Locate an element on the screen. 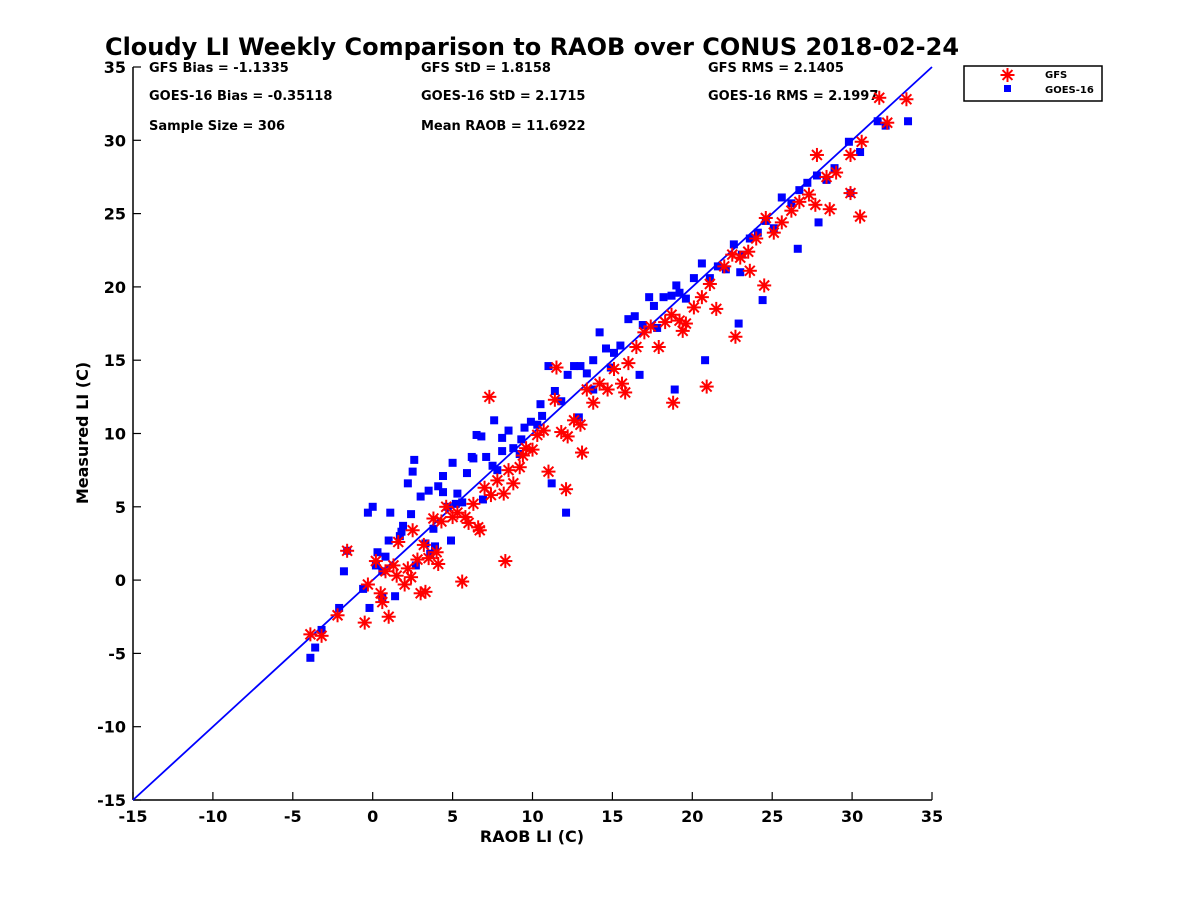 The height and width of the screenshot is (905, 1200). y-tick-label: 35 is located at coordinates (115, 67).